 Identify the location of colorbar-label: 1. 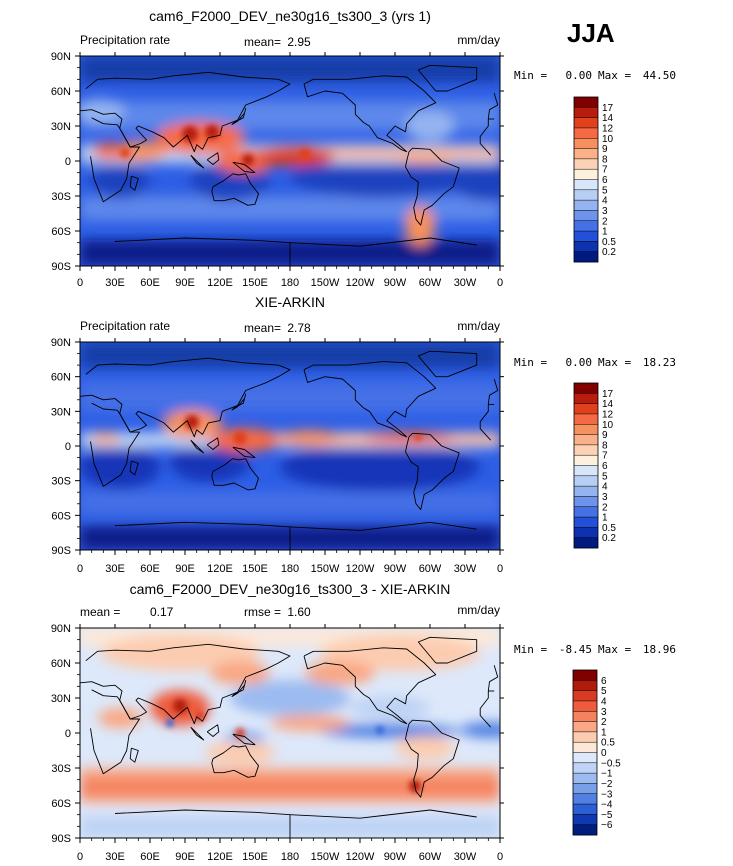
(605, 232).